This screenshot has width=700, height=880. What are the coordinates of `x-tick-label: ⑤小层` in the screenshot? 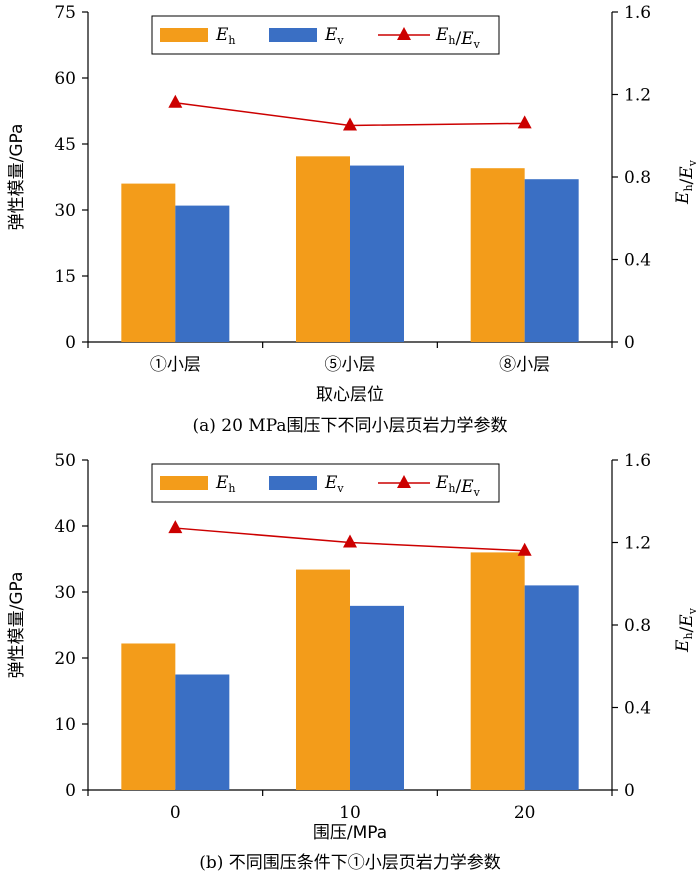 It's located at (350, 365).